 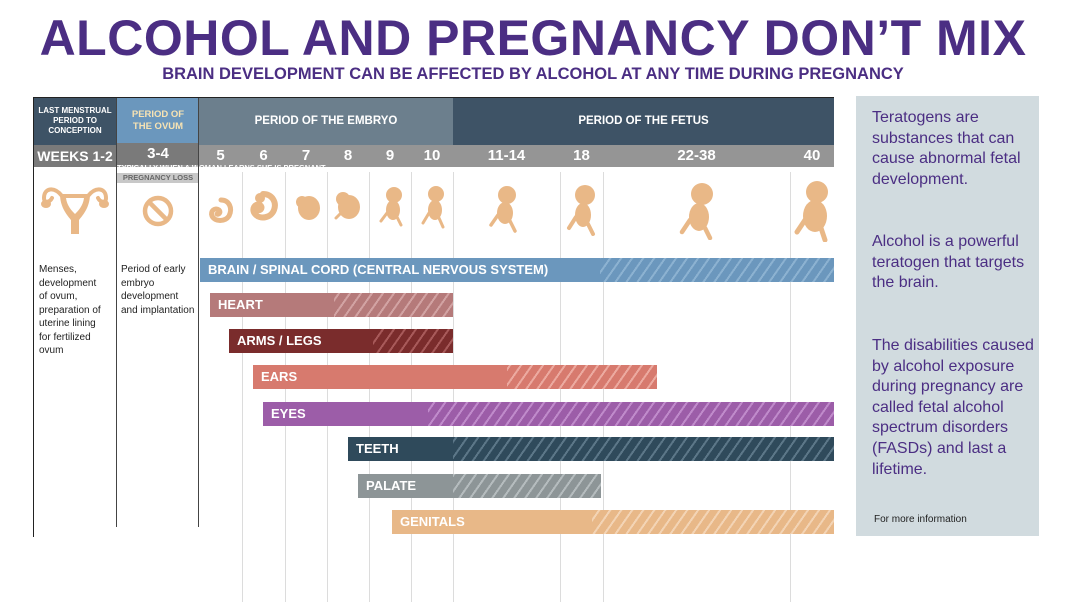 I want to click on period-header-fetus: PERIOD OF THE FETUS, so click(x=643, y=121).